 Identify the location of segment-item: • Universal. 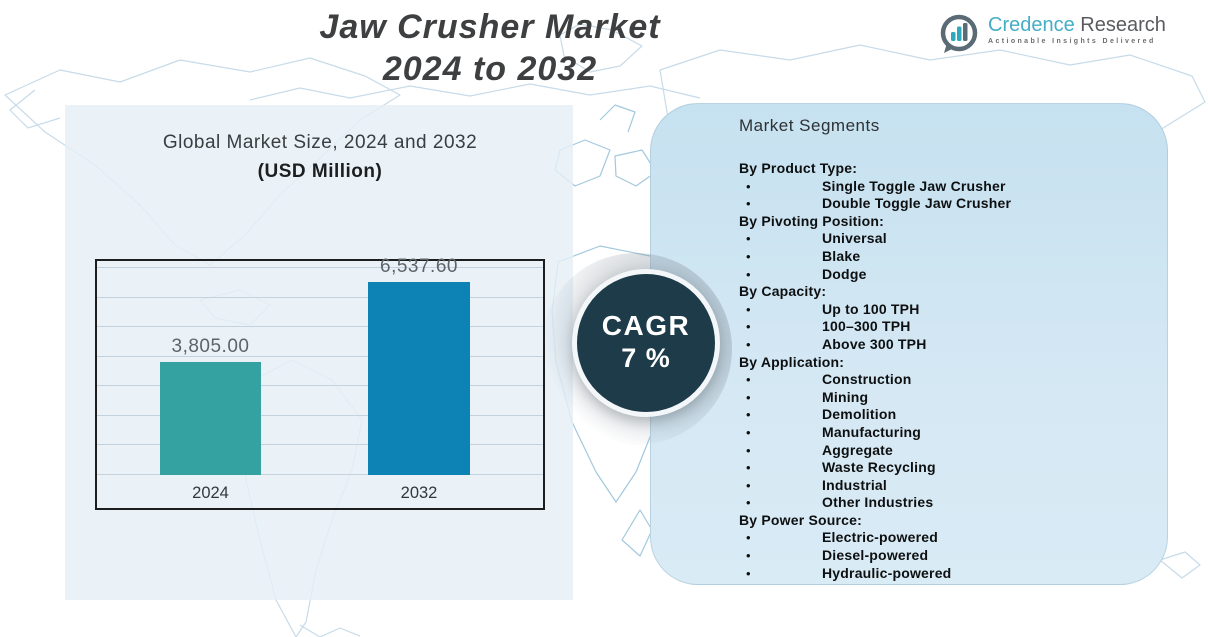
(953, 239).